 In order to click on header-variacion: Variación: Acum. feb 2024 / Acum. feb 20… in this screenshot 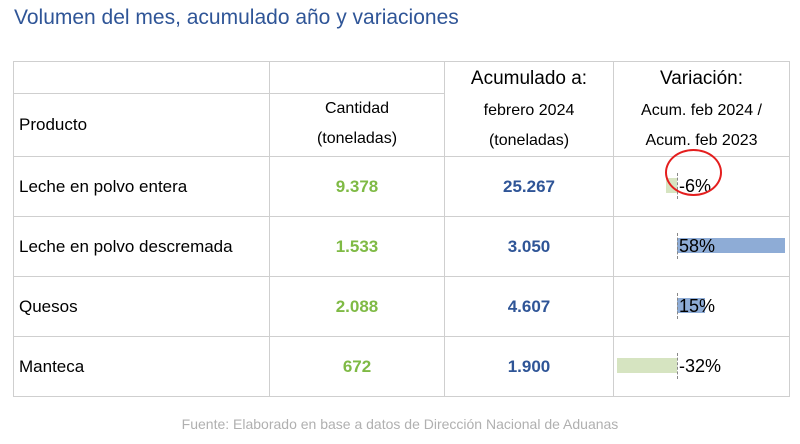, I will do `click(701, 109)`.